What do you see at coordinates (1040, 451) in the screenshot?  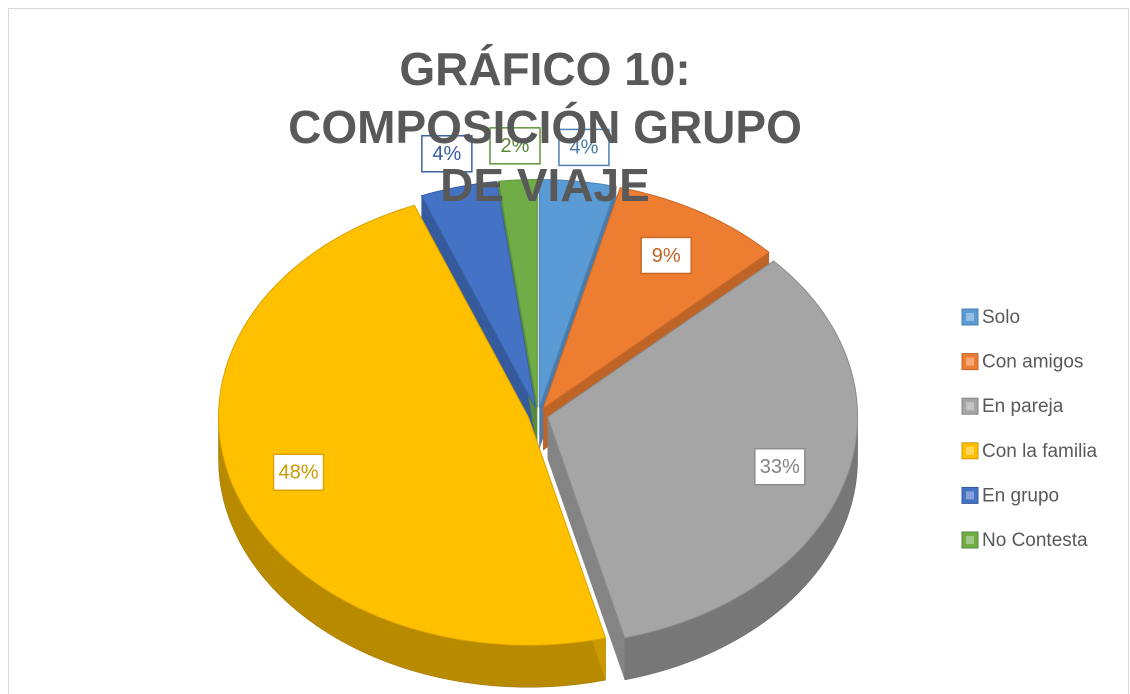 I see `legend-label: Con la familia` at bounding box center [1040, 451].